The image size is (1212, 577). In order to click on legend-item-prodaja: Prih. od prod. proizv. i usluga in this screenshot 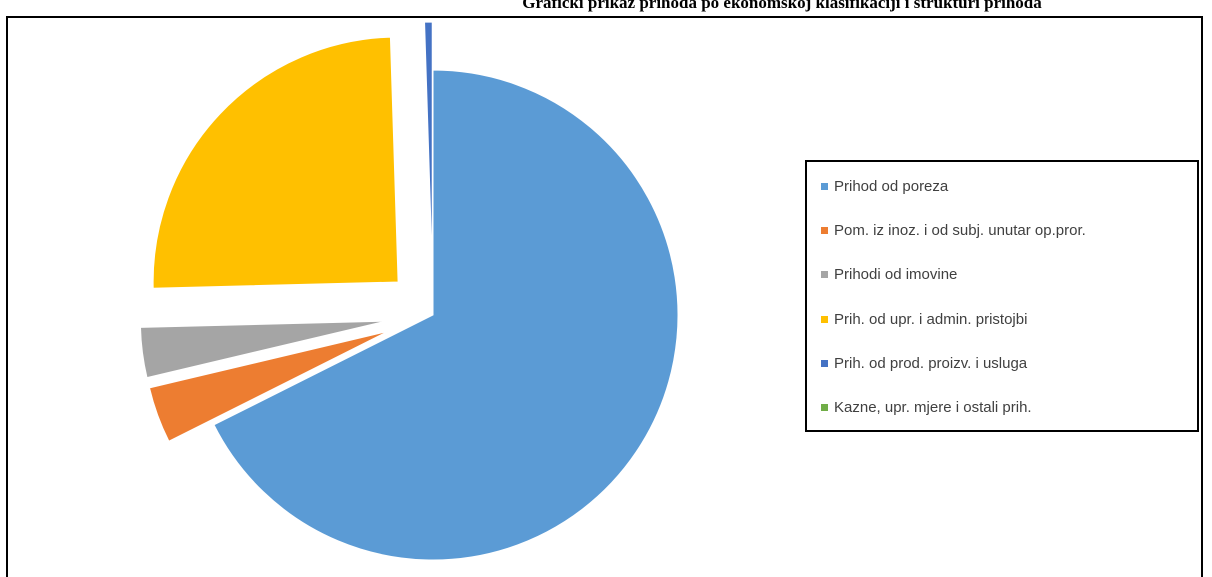, I will do `click(924, 363)`.